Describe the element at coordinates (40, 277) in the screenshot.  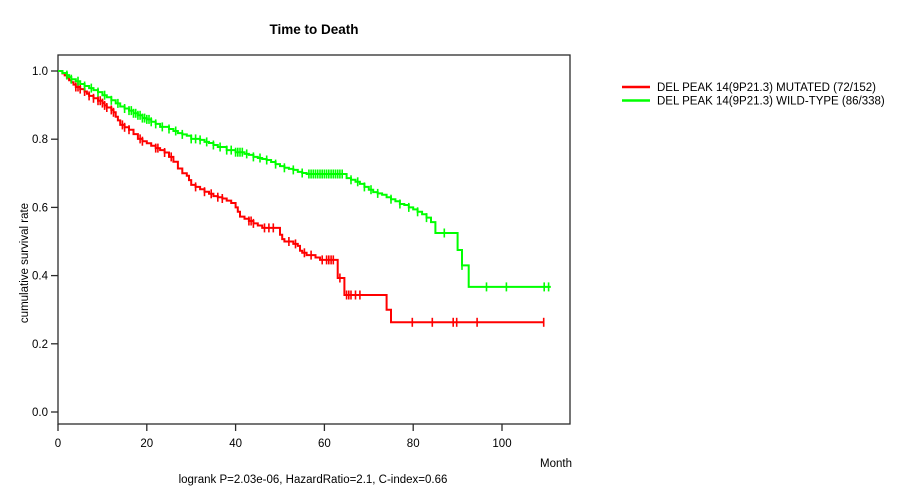
I see `y-tick-label: 0.4` at that location.